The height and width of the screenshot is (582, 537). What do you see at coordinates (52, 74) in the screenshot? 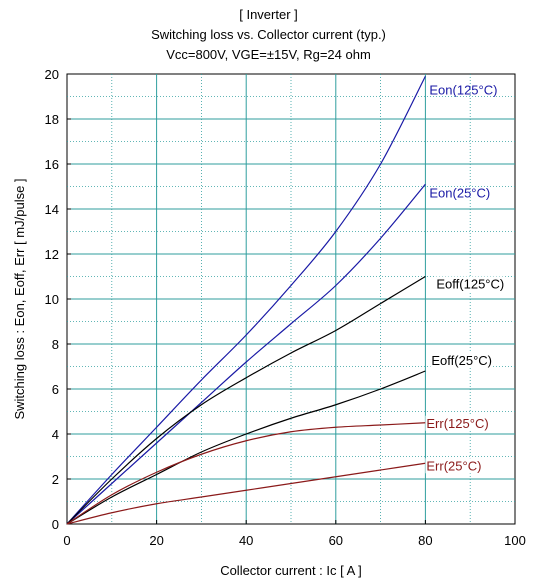
I see `y-tick-label: 20` at bounding box center [52, 74].